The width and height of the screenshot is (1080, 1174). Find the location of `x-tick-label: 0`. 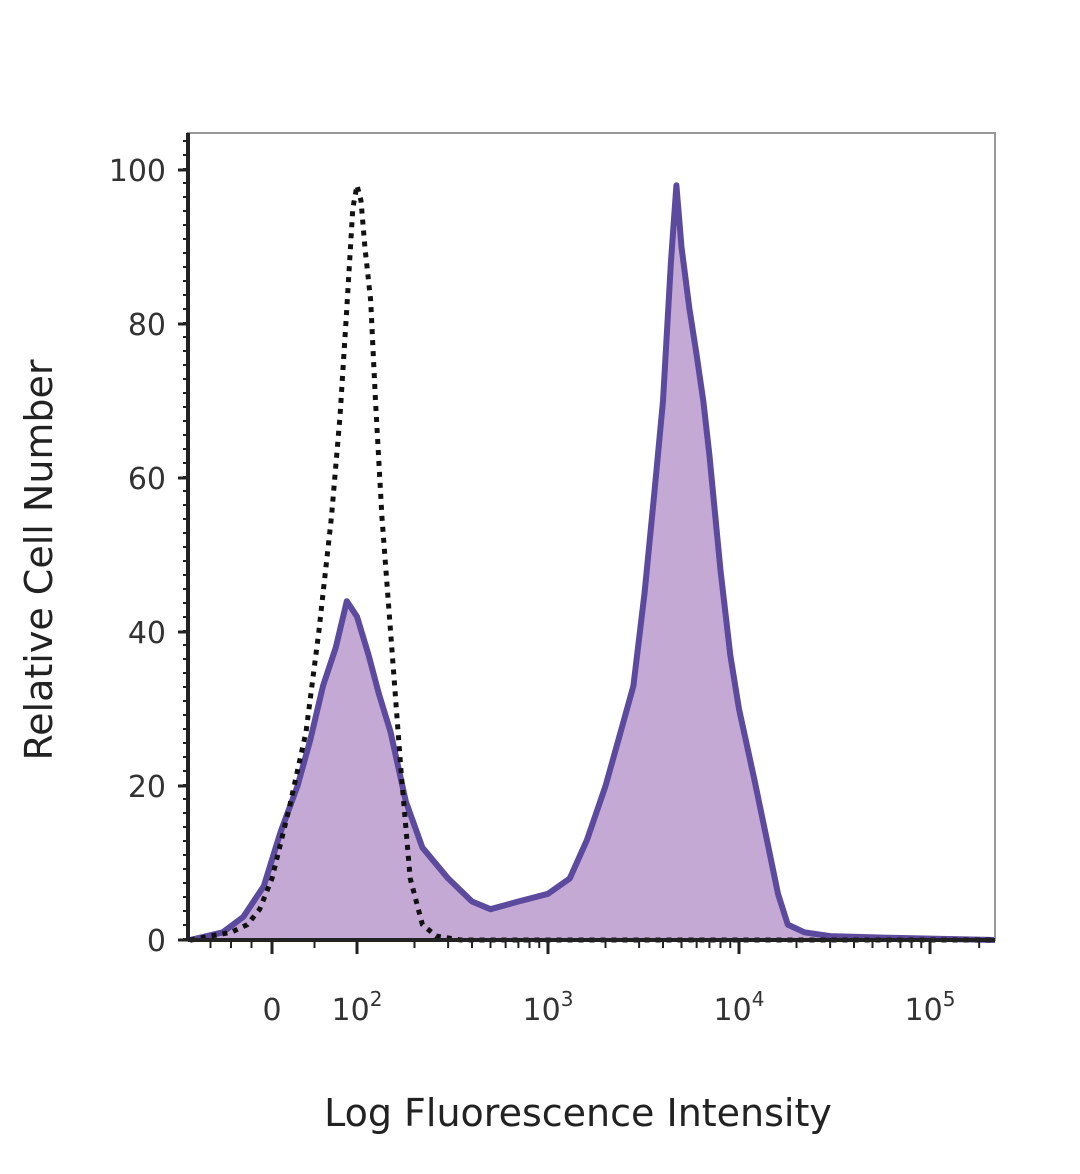

x-tick-label: 0 is located at coordinates (271, 1010).